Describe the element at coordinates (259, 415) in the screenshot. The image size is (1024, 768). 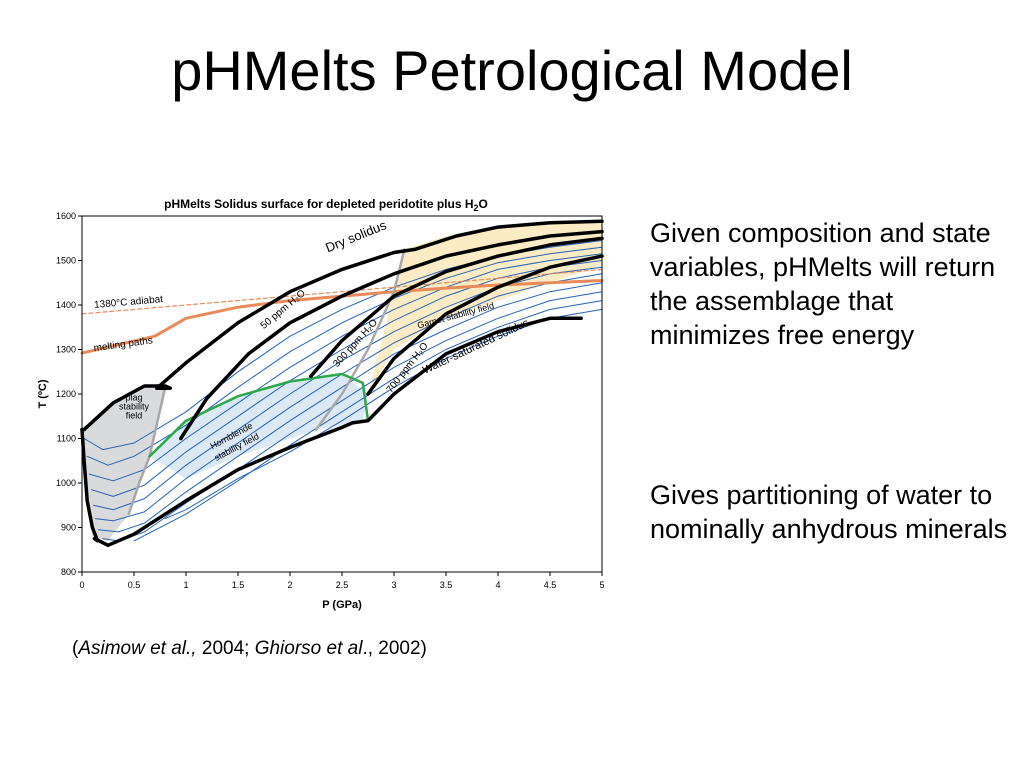
I see `series-hornblende-boundary` at that location.